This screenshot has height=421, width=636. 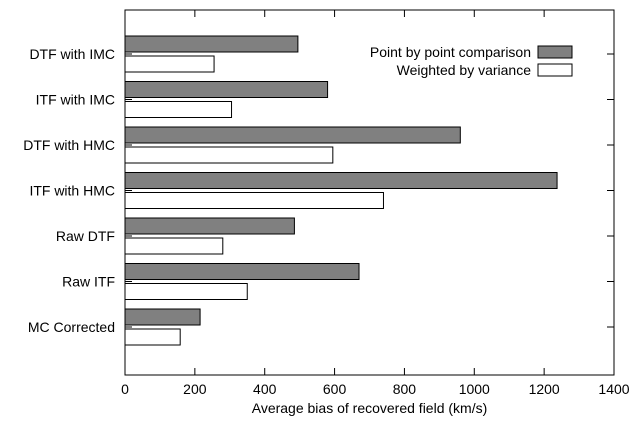 What do you see at coordinates (75, 100) in the screenshot?
I see `category-label: ITF with IMC` at bounding box center [75, 100].